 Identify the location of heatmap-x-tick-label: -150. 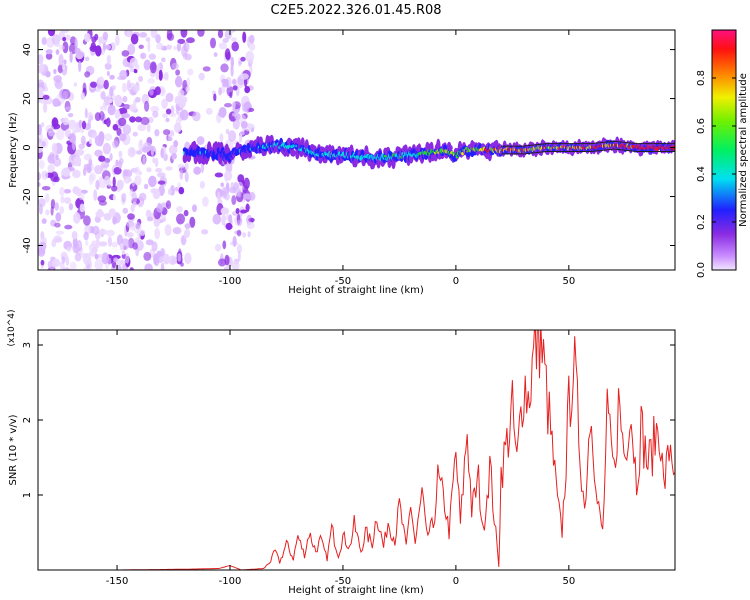
(117, 281).